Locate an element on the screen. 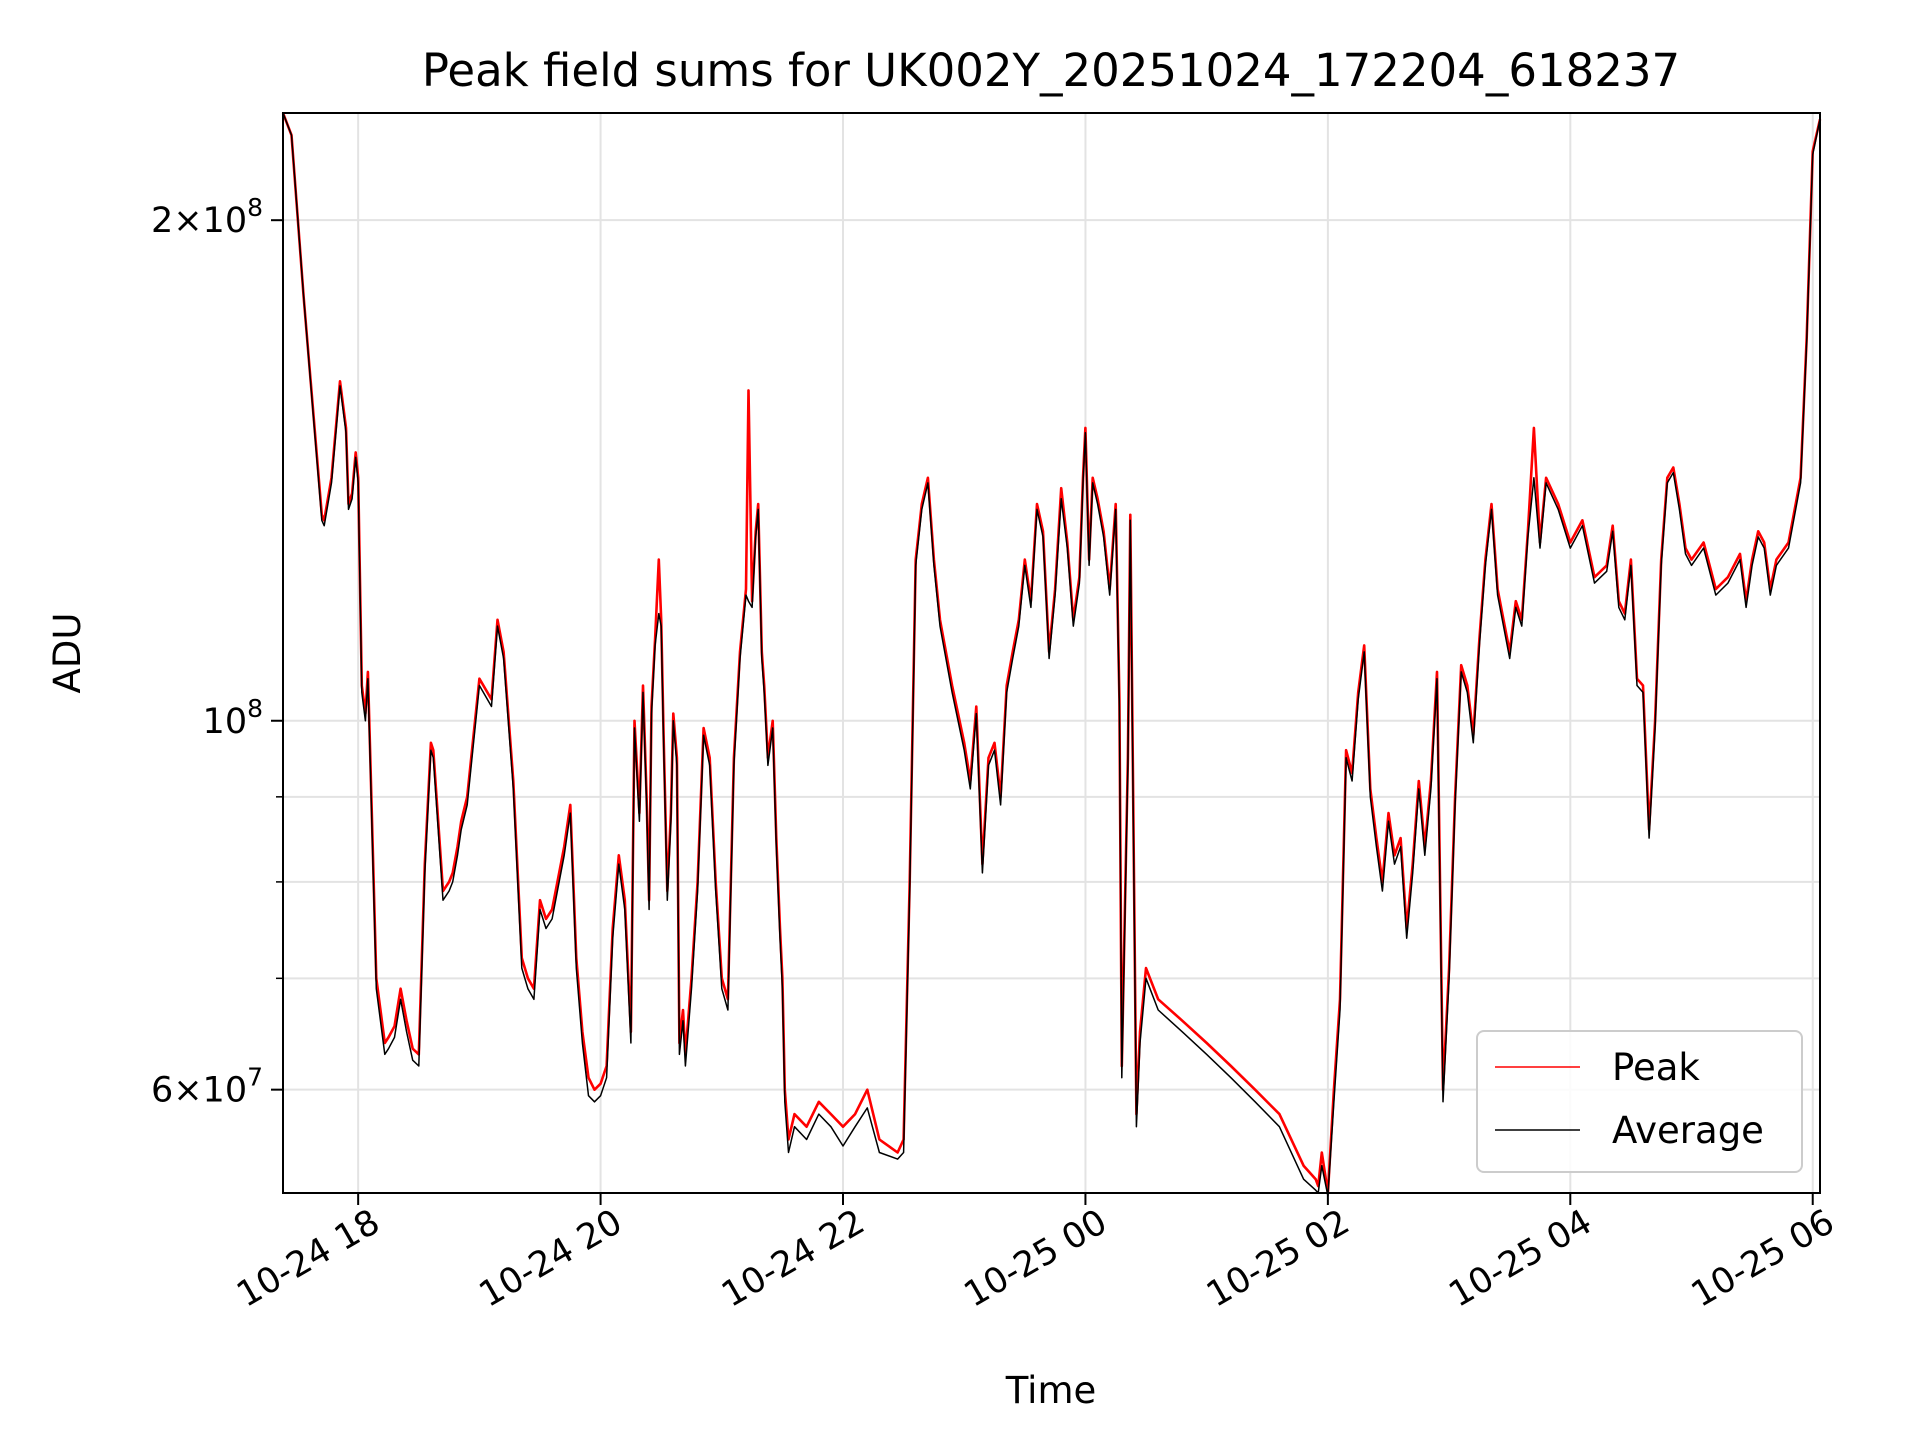 This screenshot has height=1440, width=1920. y-tick-label: 2×108 is located at coordinates (207, 217).